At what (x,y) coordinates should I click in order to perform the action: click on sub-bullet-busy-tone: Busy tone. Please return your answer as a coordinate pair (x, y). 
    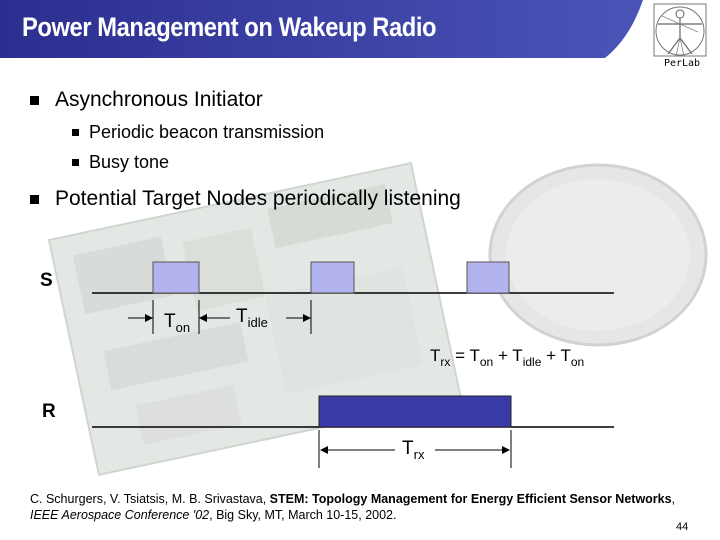
    Looking at the image, I should click on (120, 162).